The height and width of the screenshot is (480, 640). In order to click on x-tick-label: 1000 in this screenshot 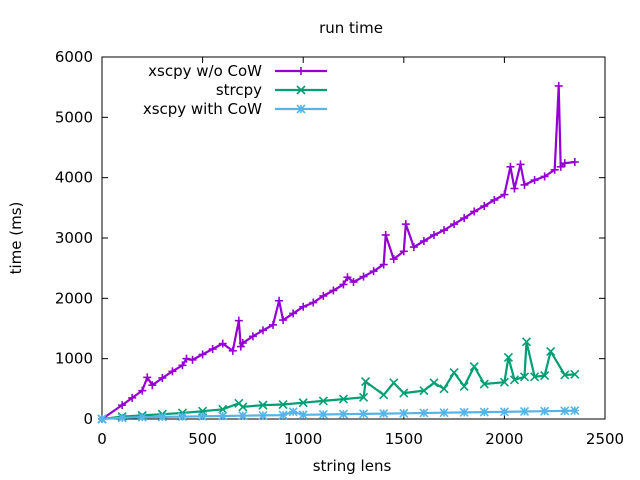, I will do `click(303, 439)`.